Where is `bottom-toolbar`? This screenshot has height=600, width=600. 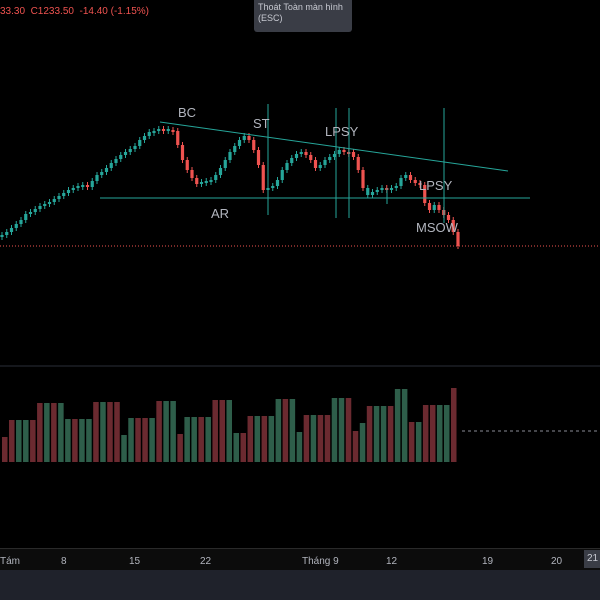
bottom-toolbar is located at coordinates (300, 585).